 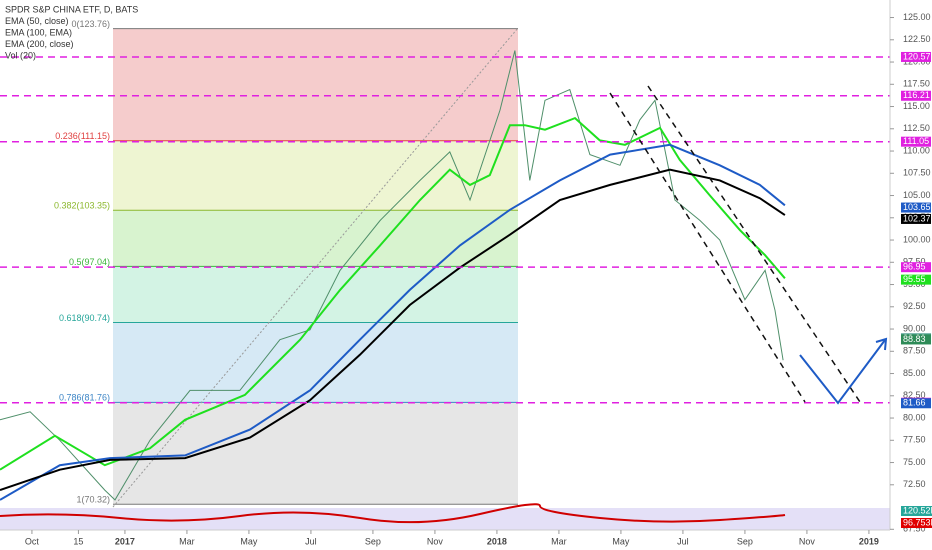 I want to click on price-tag-label: 111.05, so click(x=916, y=141).